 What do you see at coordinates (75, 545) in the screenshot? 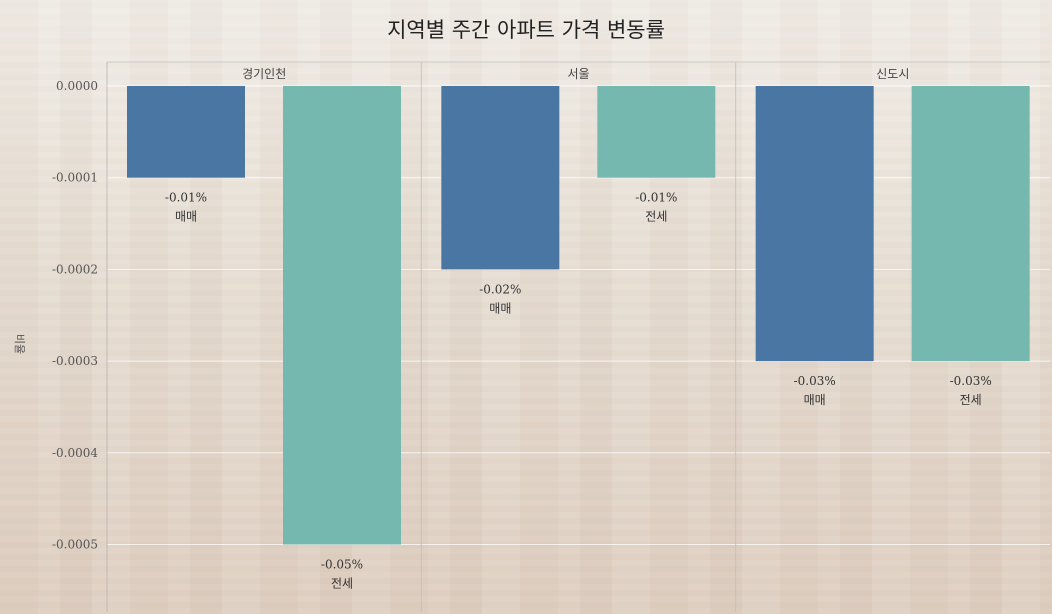
I see `y-tick-label: -0.0005` at bounding box center [75, 545].